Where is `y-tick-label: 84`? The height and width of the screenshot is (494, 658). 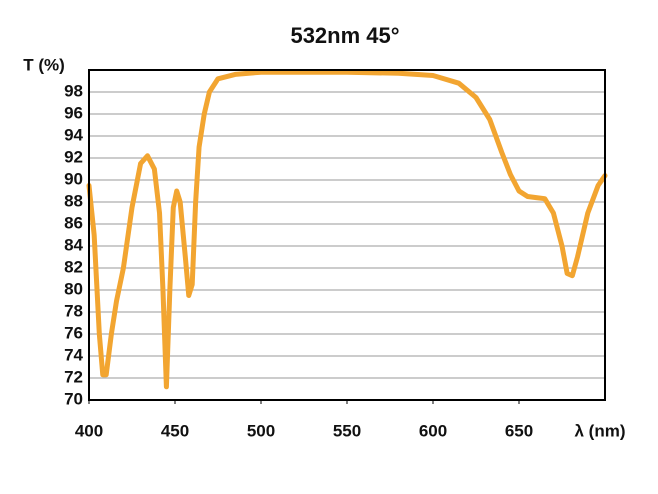
y-tick-label: 84 is located at coordinates (73, 244).